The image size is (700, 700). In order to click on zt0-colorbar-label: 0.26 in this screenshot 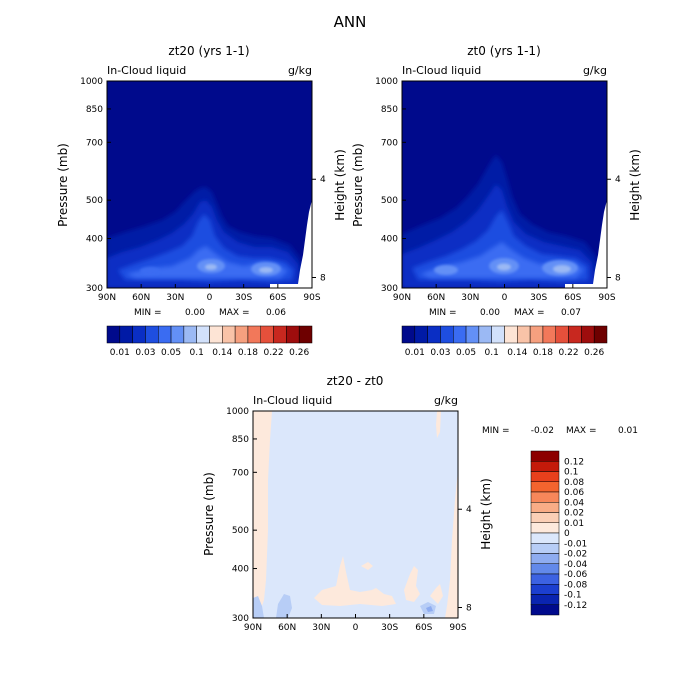, I will do `click(594, 353)`.